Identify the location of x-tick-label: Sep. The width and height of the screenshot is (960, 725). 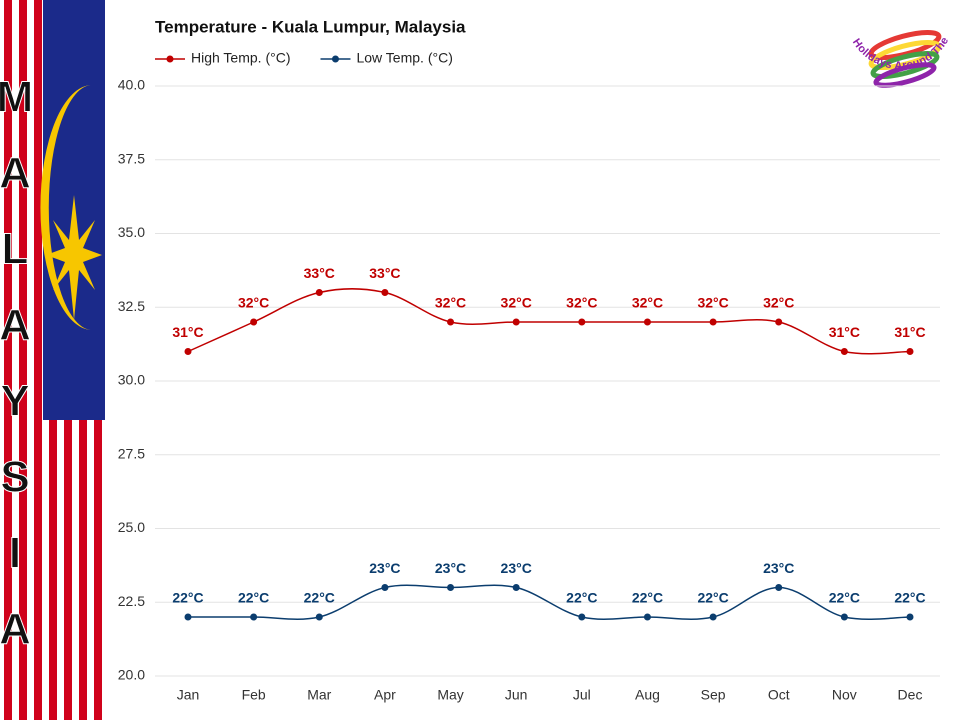
(713, 695).